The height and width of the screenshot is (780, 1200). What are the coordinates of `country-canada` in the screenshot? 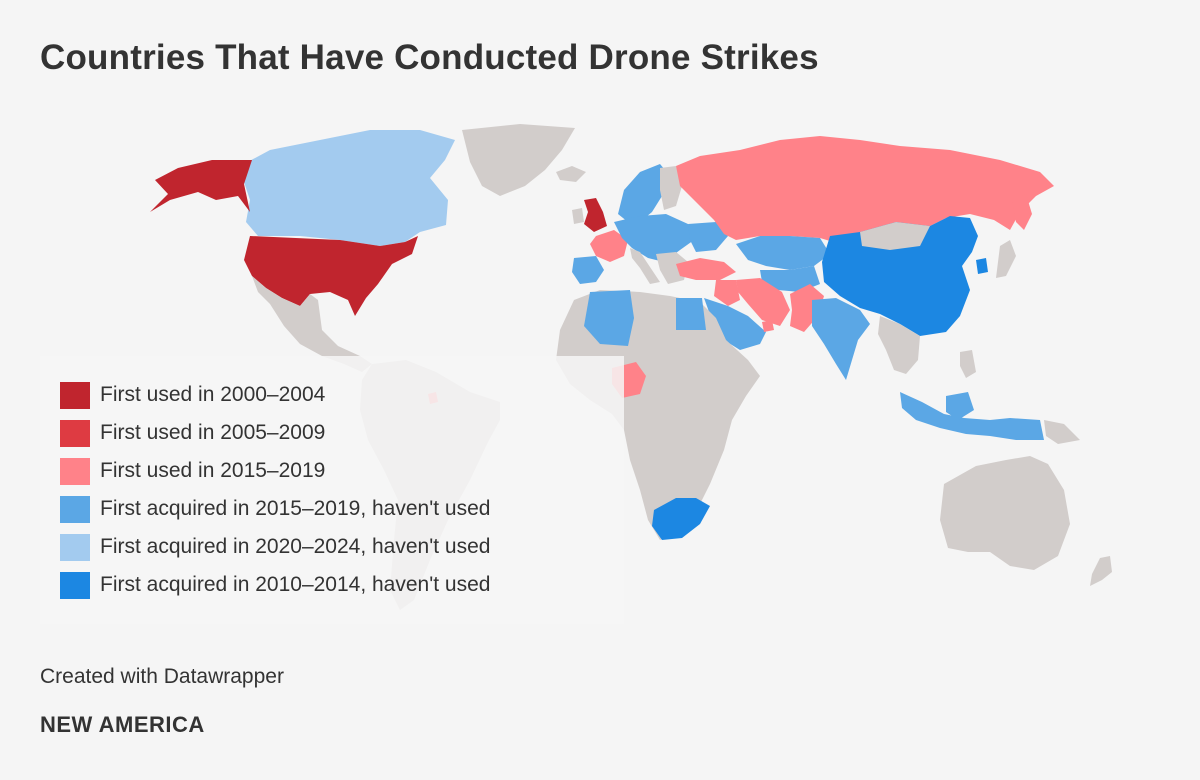 It's located at (348, 188).